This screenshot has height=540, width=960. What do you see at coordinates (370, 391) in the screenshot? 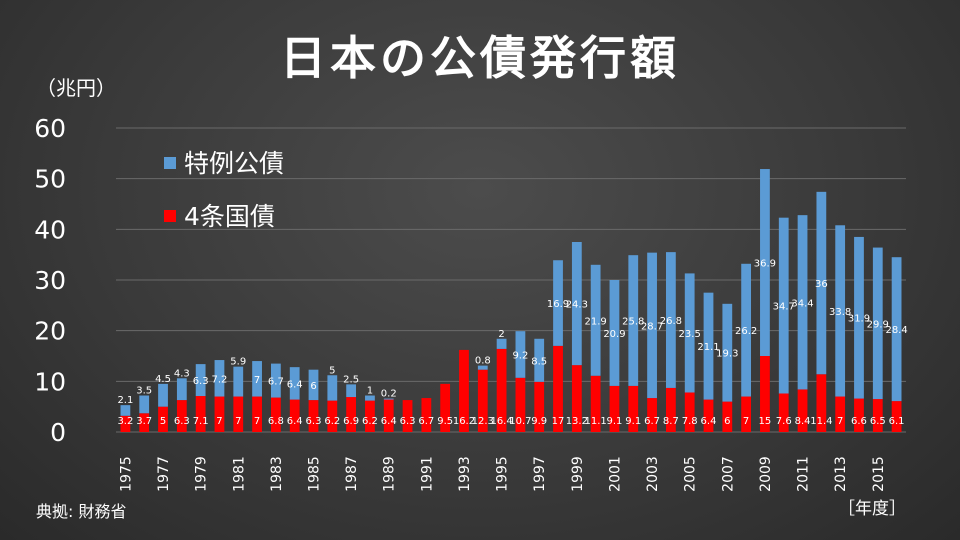
I see `value-label-special: 1` at bounding box center [370, 391].